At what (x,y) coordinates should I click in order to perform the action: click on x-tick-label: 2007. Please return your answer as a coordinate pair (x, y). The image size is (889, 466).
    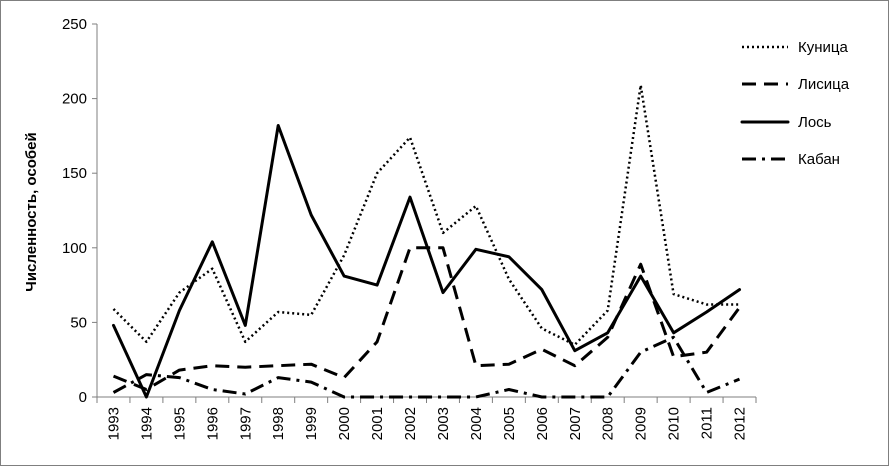
    Looking at the image, I should click on (575, 423).